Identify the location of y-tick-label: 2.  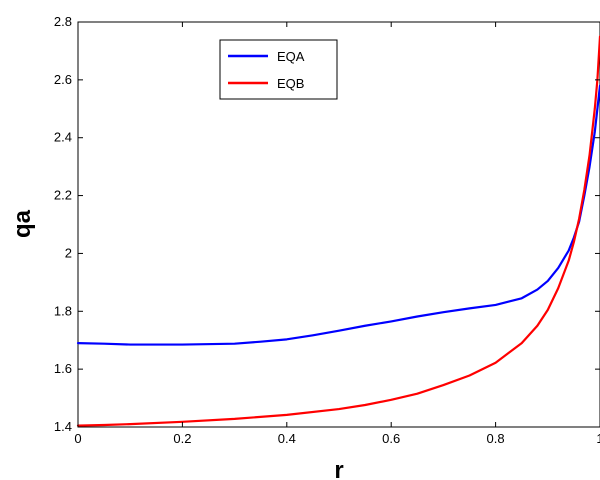
(68, 252).